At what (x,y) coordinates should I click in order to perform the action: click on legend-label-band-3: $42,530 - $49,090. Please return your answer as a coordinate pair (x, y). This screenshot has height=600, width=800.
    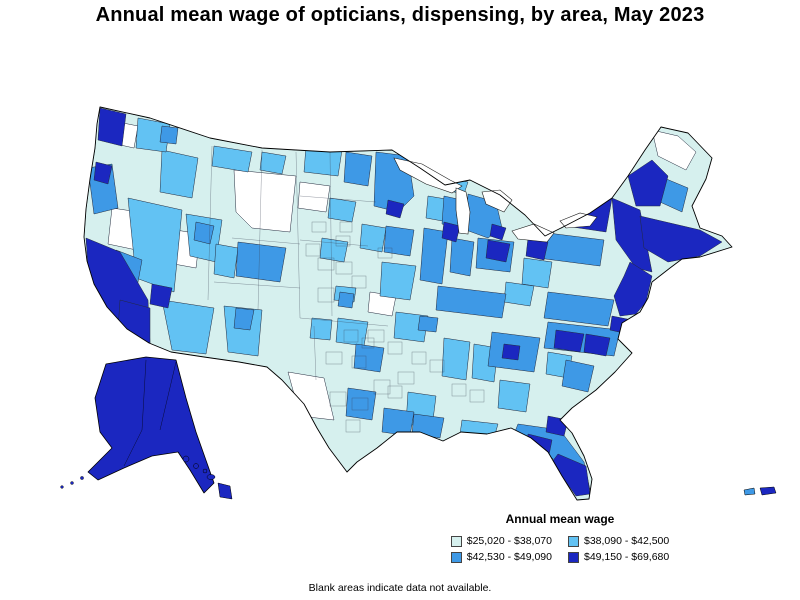
    Looking at the image, I should click on (509, 557).